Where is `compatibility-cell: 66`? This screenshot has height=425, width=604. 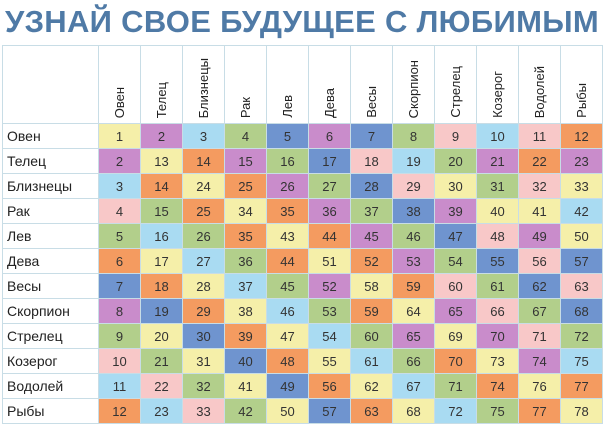 compatibility-cell: 66 is located at coordinates (497, 311).